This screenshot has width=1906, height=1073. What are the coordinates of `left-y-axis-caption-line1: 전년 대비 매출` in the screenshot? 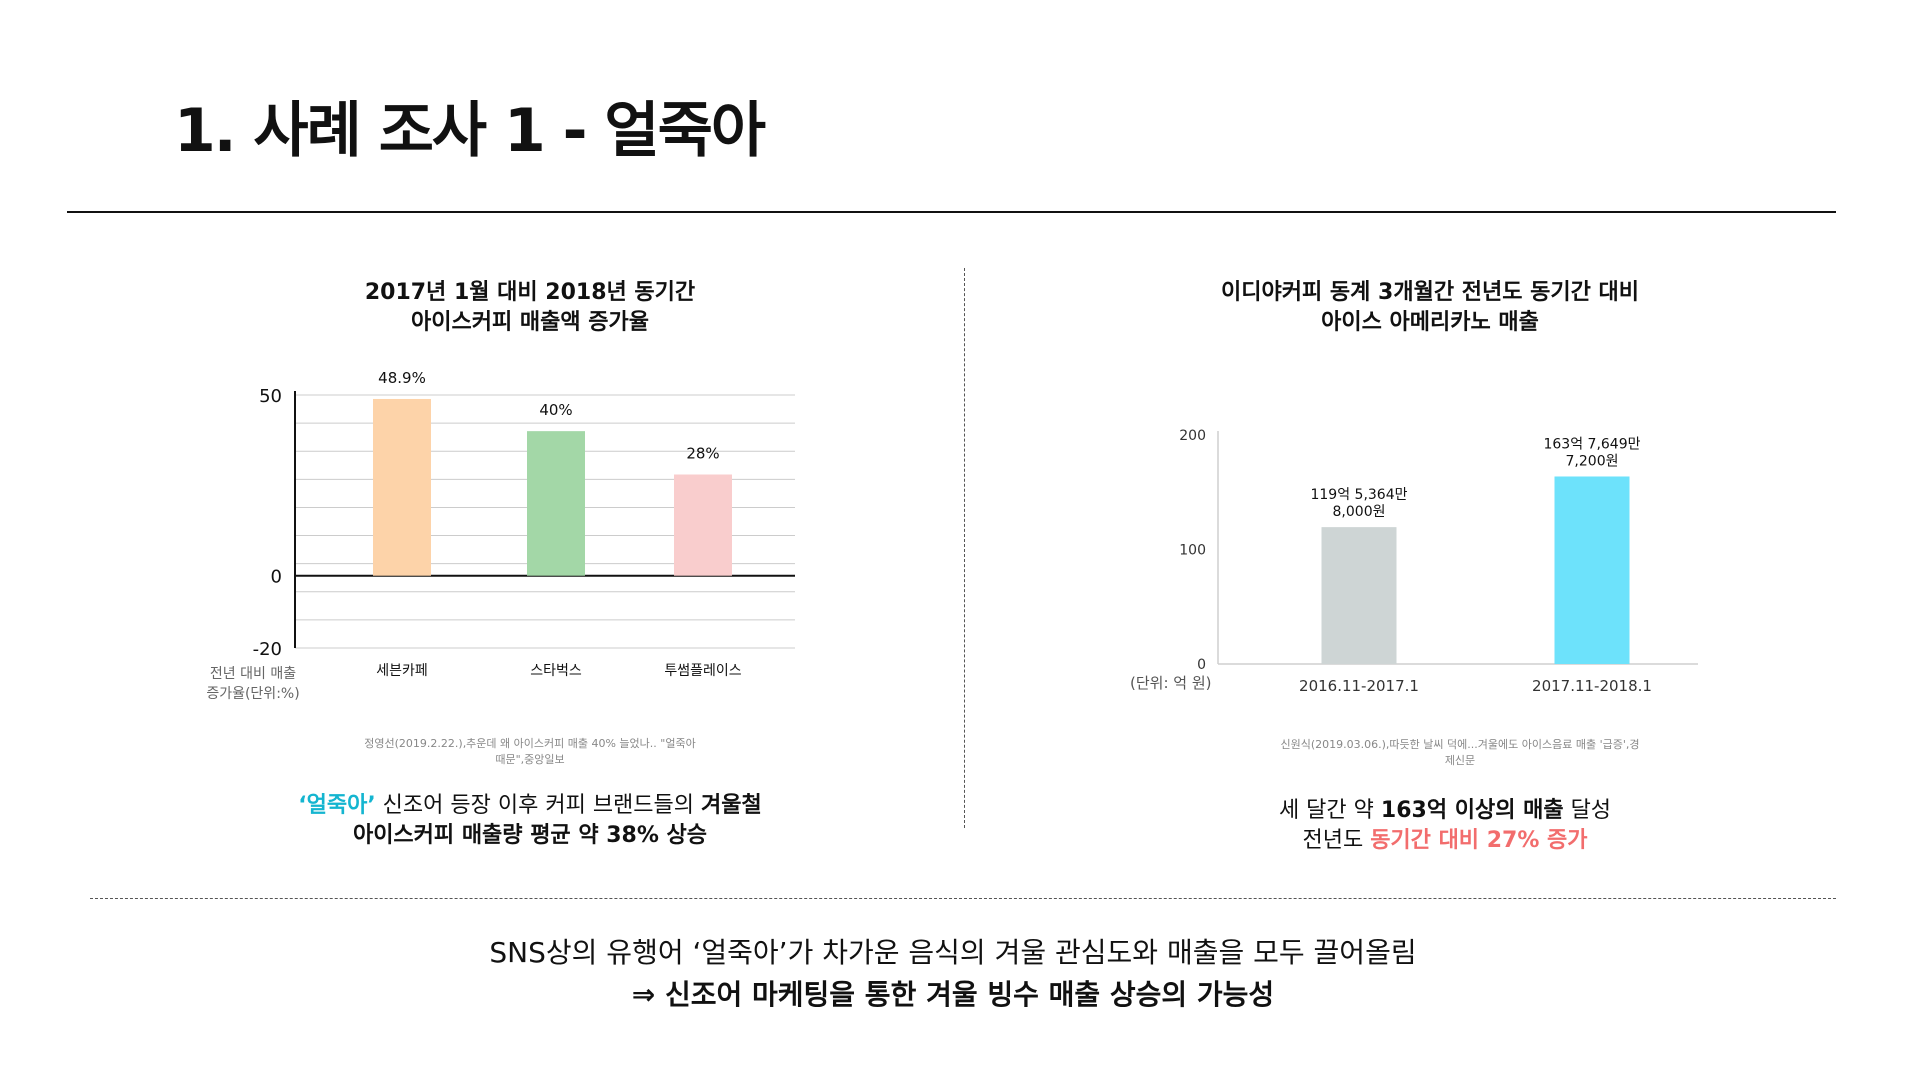 It's located at (253, 674).